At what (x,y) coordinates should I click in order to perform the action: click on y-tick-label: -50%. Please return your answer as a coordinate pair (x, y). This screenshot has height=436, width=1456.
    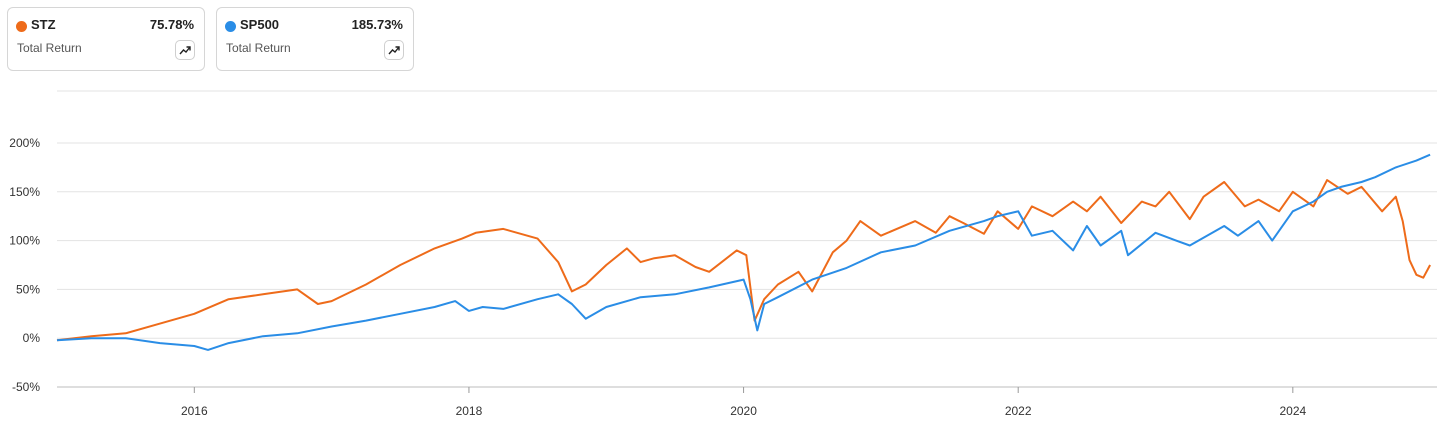
    Looking at the image, I should click on (26, 387).